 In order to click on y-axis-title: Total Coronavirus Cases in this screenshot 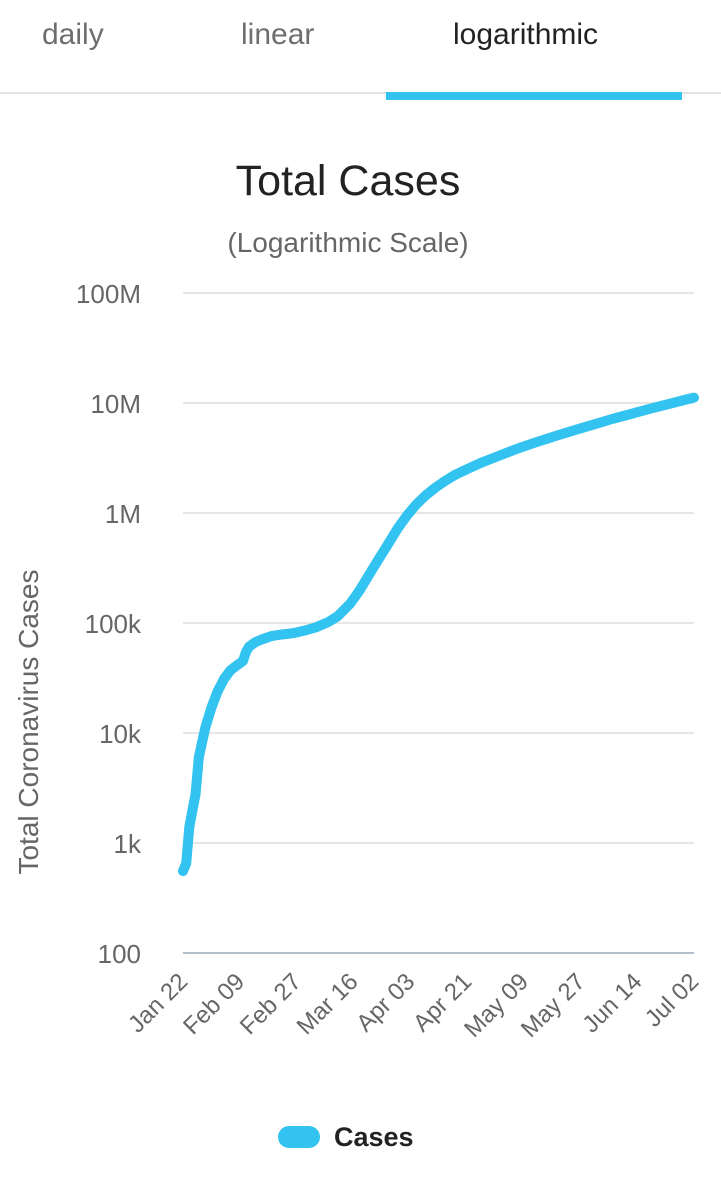, I will do `click(28, 721)`.